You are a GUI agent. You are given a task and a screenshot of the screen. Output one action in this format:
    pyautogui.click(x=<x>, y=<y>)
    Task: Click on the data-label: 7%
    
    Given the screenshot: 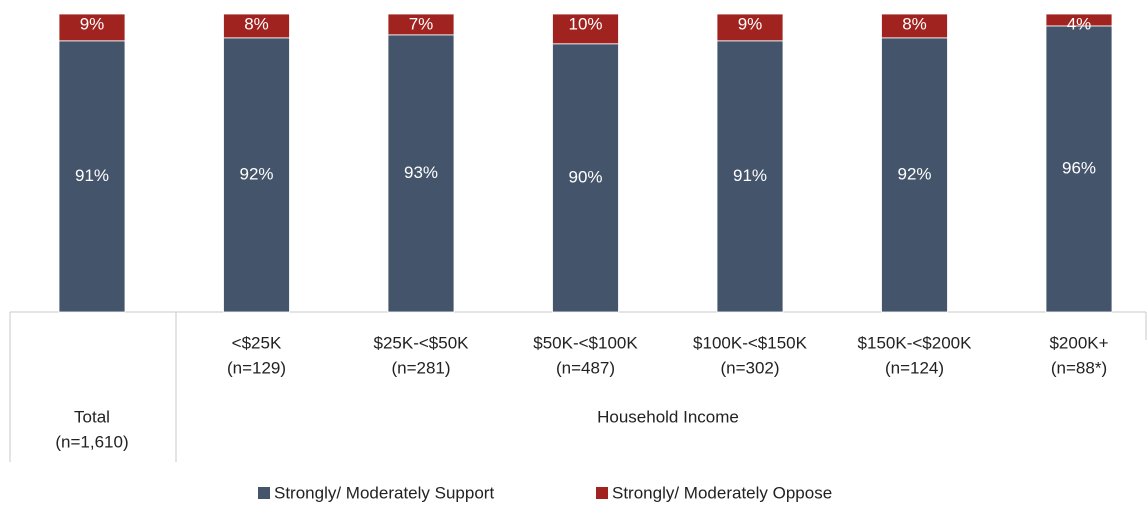 What is the action you would take?
    pyautogui.click(x=421, y=23)
    